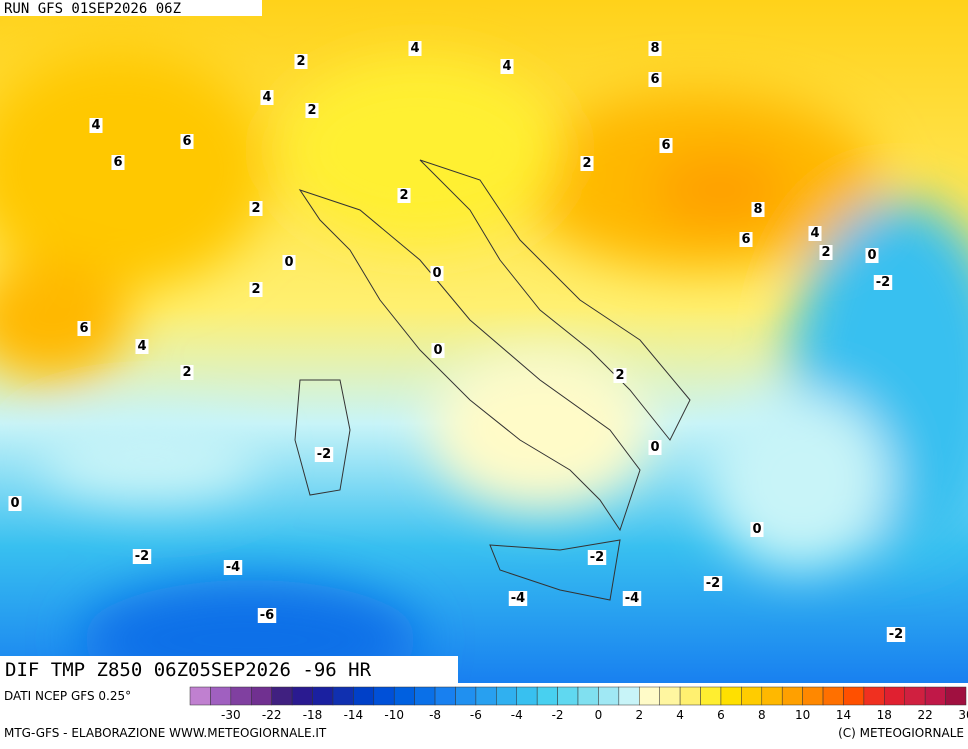  I want to click on colorbar-label: 4, so click(680, 715).